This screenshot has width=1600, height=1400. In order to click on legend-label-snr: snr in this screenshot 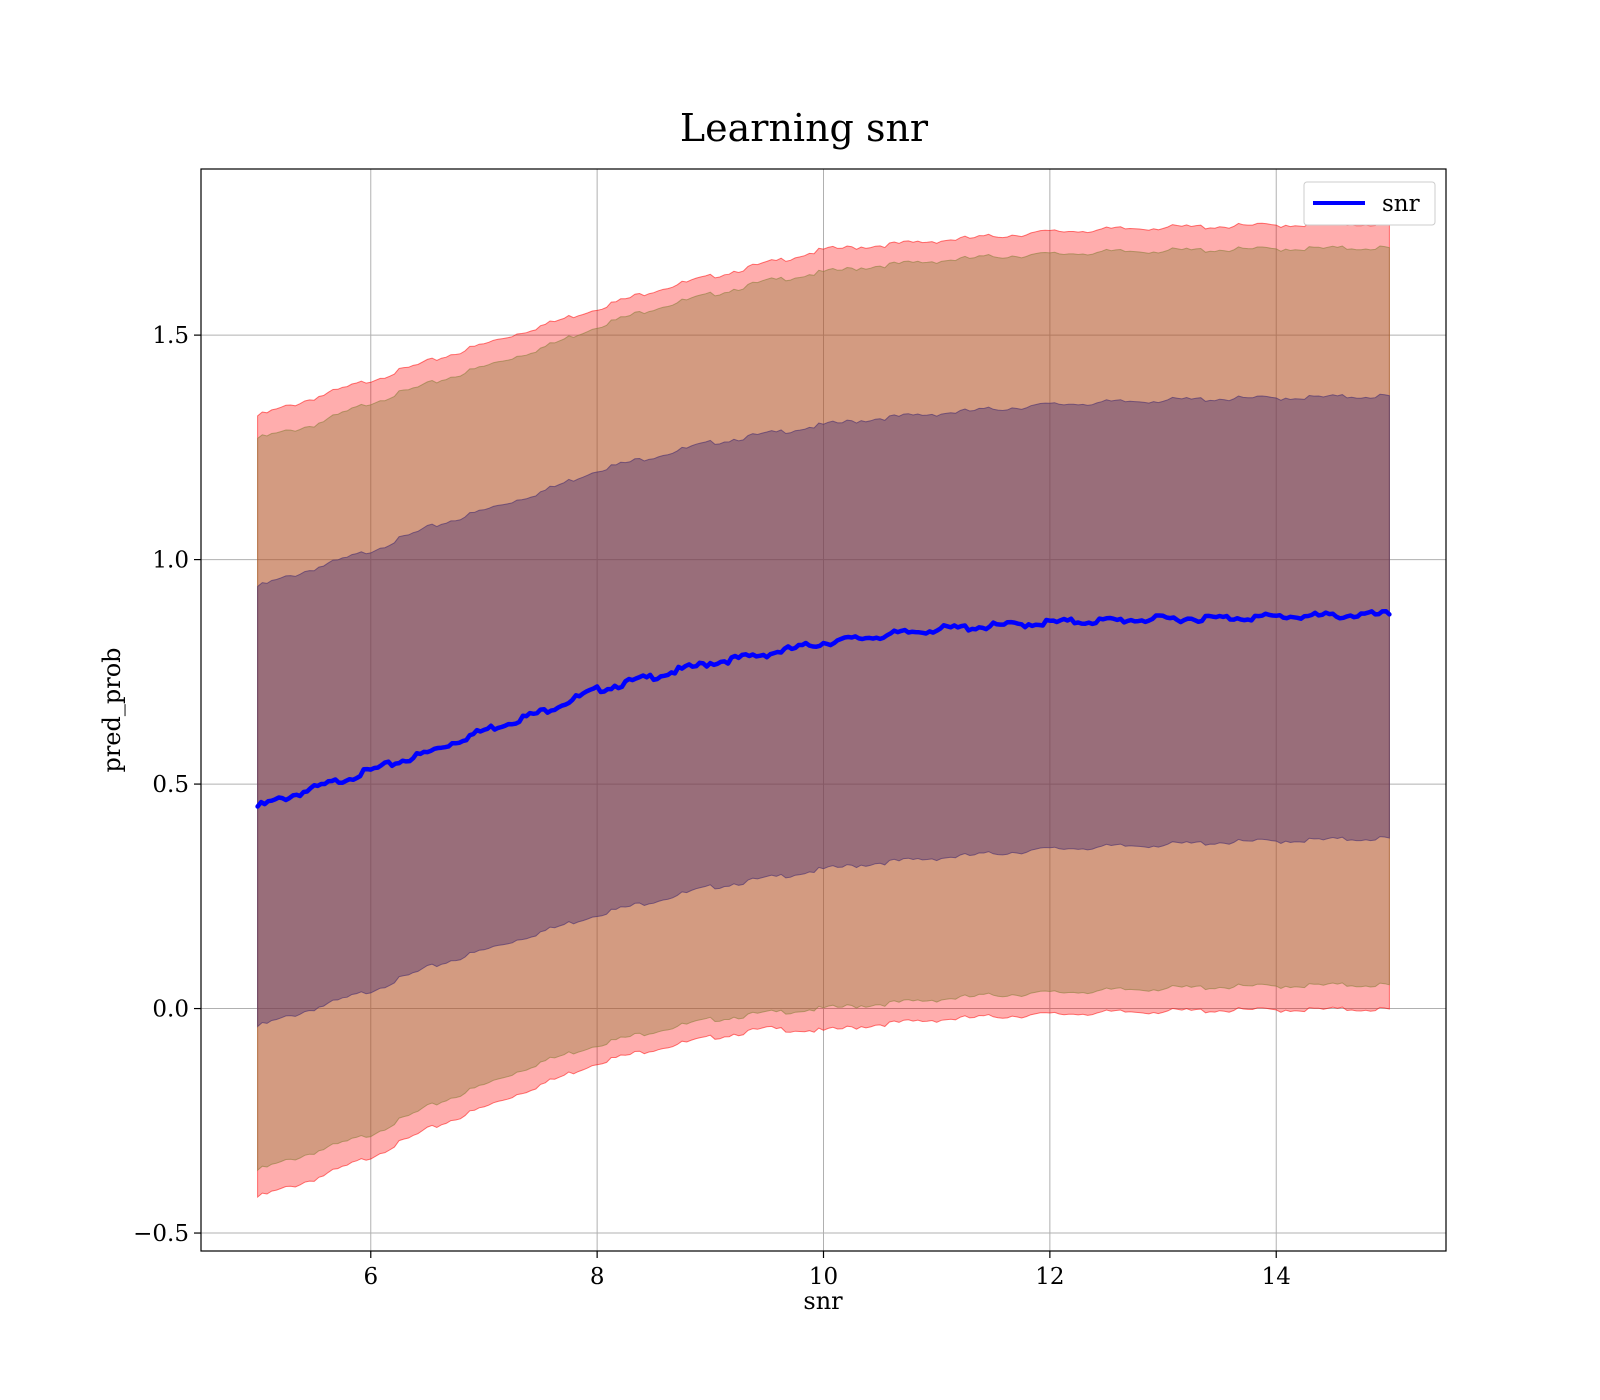, I will do `click(1401, 204)`.